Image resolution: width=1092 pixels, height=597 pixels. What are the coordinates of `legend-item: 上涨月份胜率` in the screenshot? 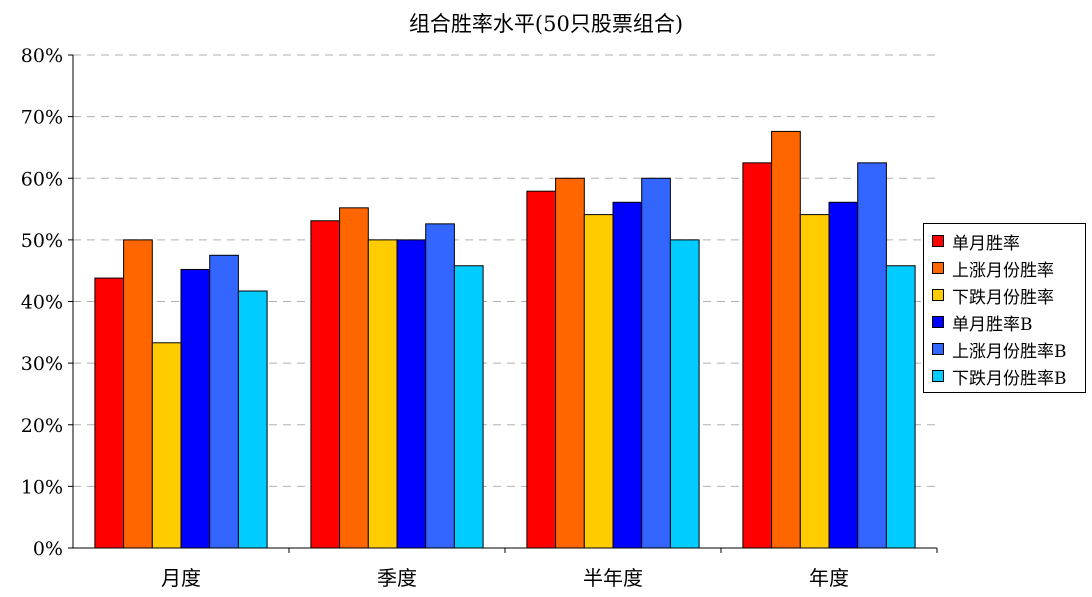 It's located at (993, 268).